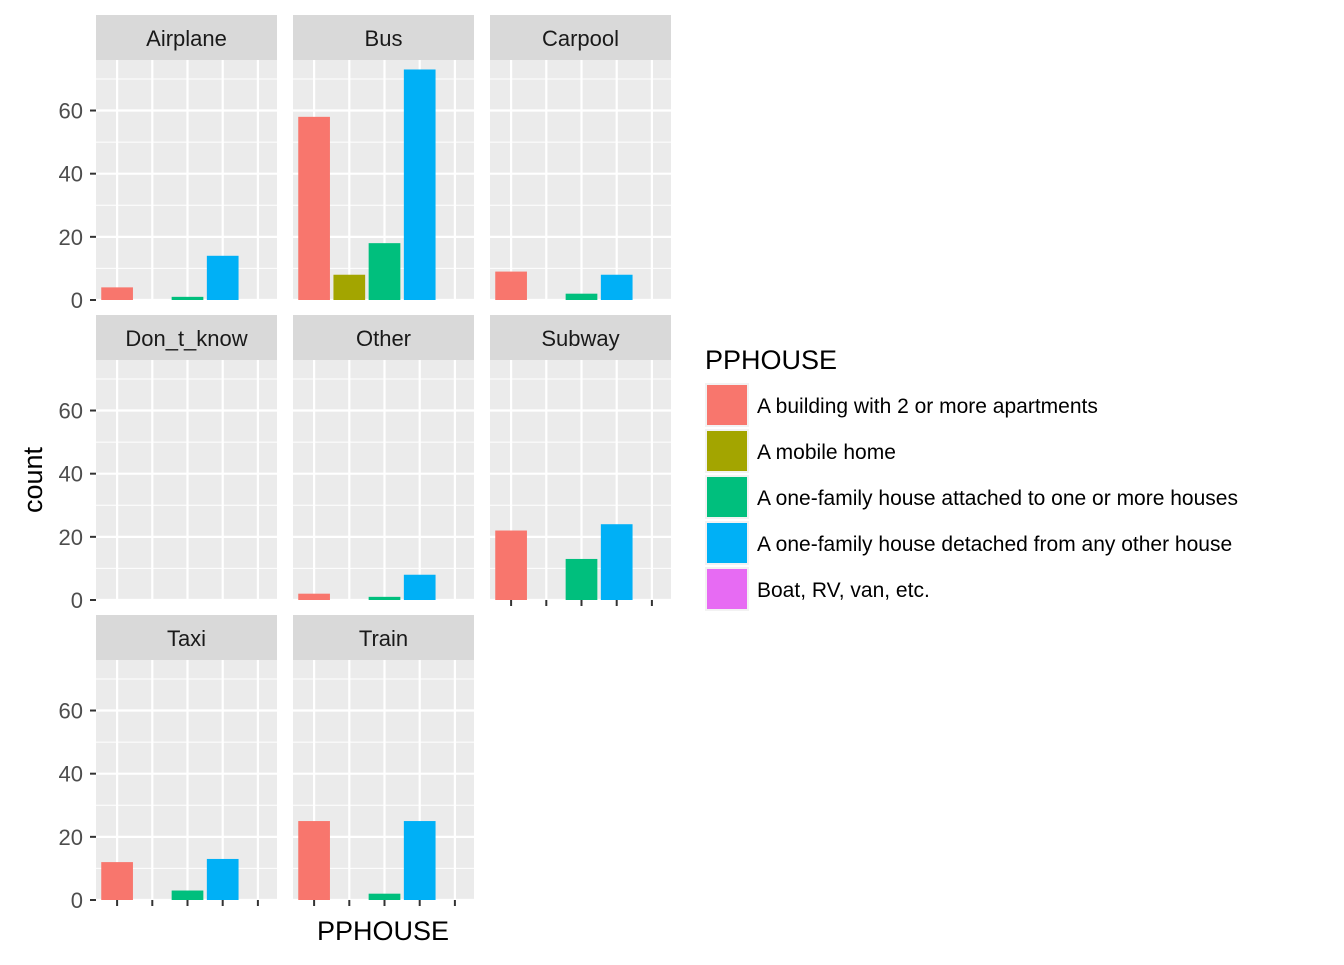 The height and width of the screenshot is (965, 1344). I want to click on facet-strip-label: Don_t_know, so click(186, 338).